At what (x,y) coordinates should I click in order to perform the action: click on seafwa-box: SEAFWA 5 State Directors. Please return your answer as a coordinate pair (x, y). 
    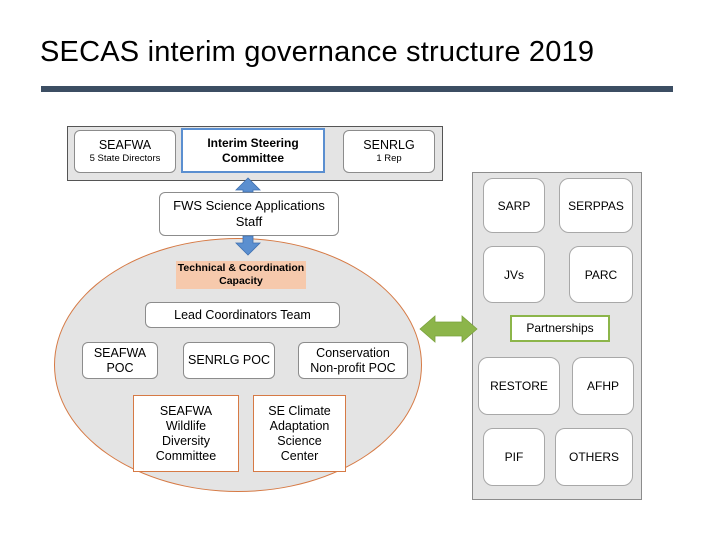
    Looking at the image, I should click on (125, 151).